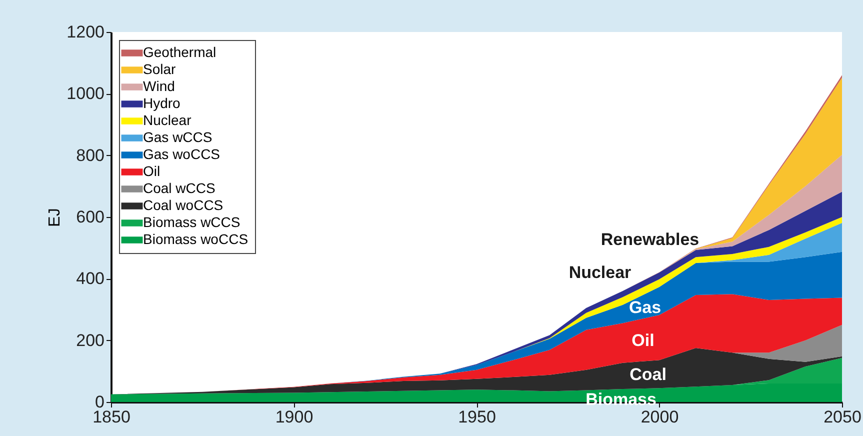 This screenshot has width=863, height=436. I want to click on legend-label: Wind, so click(159, 86).